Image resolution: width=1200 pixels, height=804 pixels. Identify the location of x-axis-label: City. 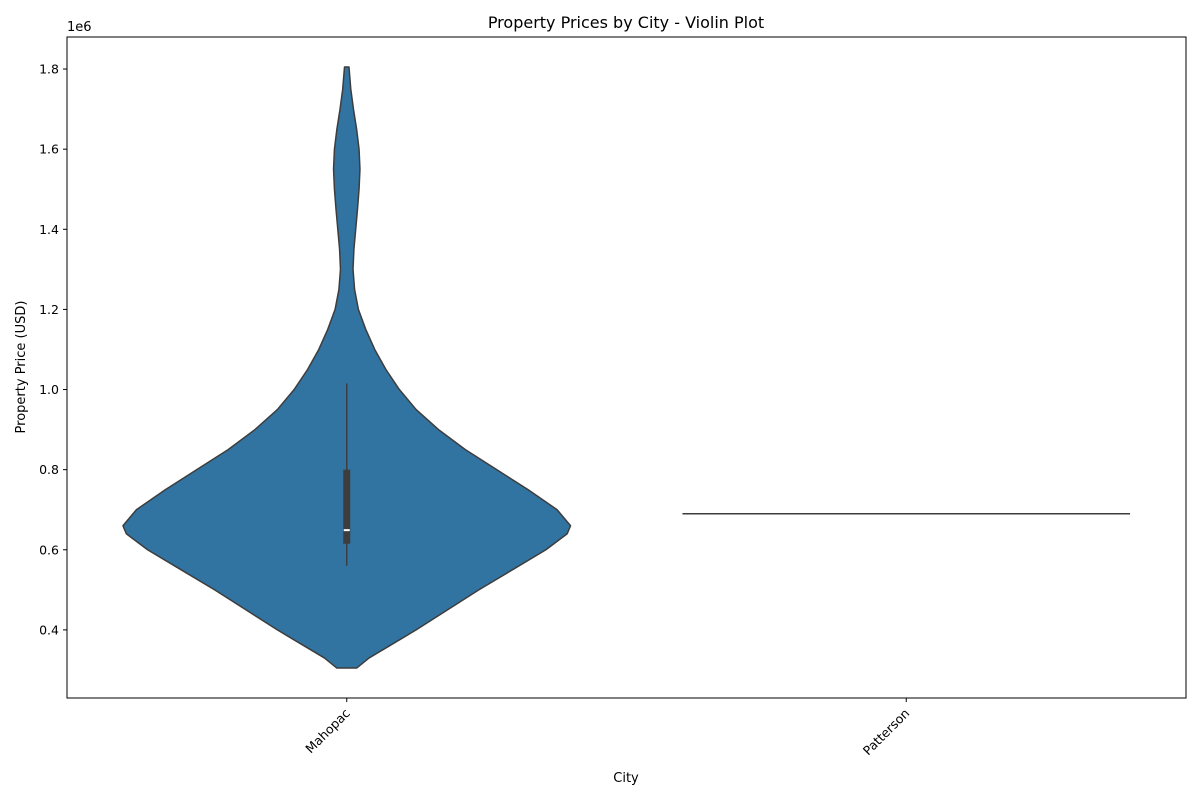
(626, 778).